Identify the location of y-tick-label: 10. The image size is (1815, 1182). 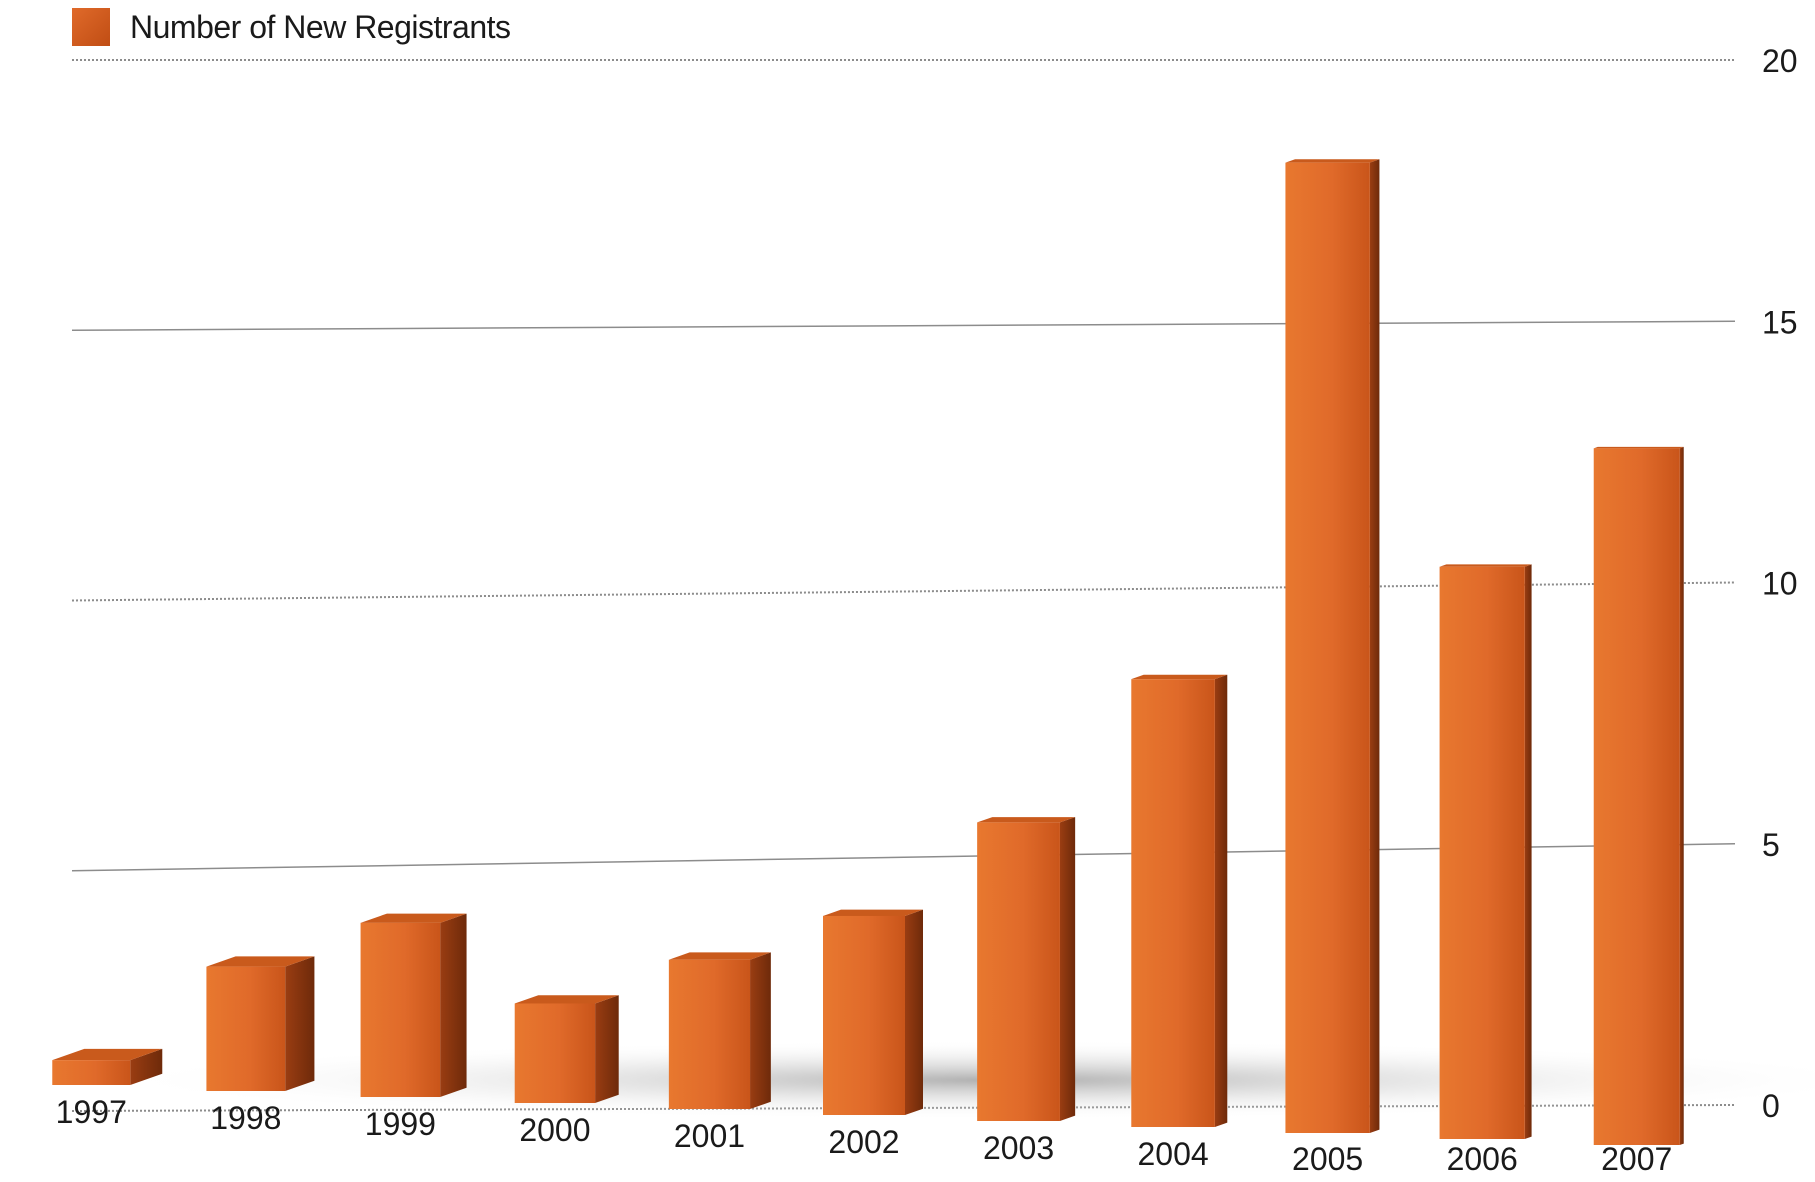
(1780, 584).